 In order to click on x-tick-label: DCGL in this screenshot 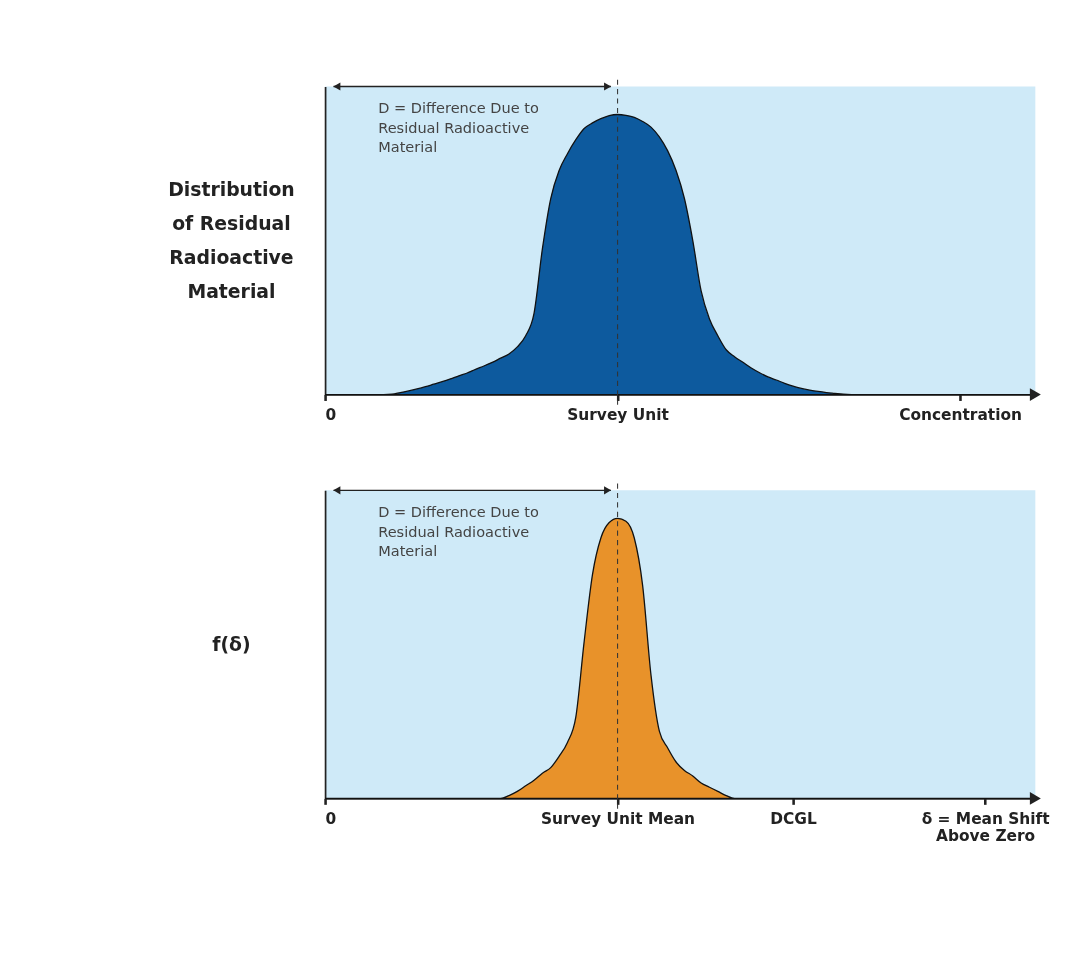, I will do `click(793, 818)`.